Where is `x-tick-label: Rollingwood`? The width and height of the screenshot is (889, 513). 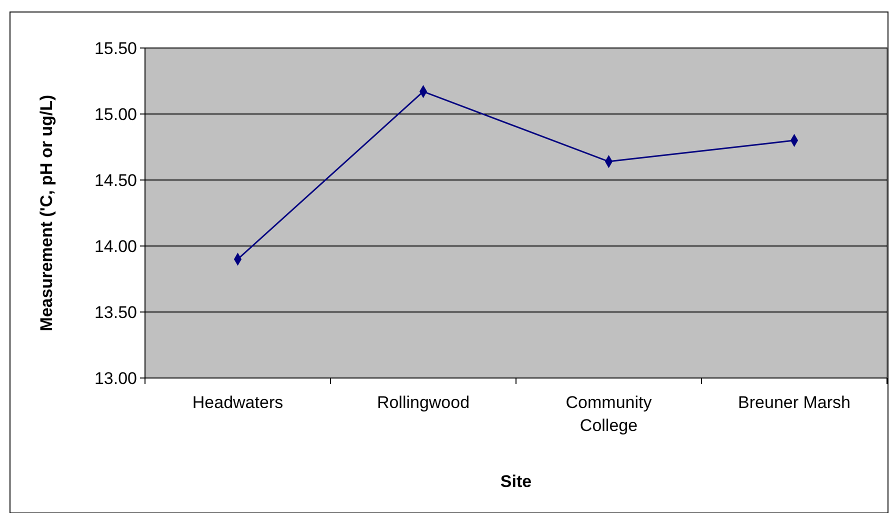 x-tick-label: Rollingwood is located at coordinates (423, 402).